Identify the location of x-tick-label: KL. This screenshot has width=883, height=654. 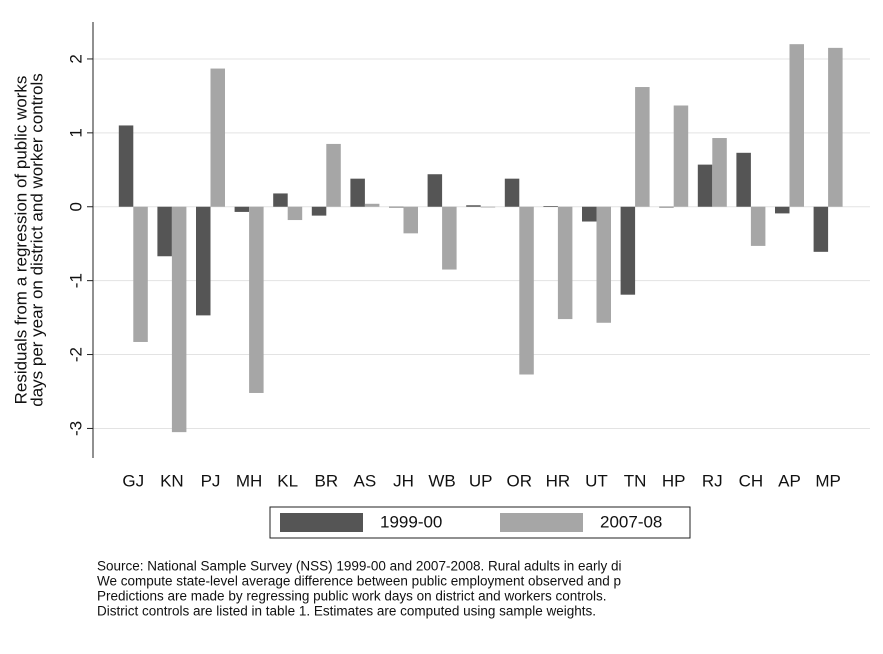
(287, 480).